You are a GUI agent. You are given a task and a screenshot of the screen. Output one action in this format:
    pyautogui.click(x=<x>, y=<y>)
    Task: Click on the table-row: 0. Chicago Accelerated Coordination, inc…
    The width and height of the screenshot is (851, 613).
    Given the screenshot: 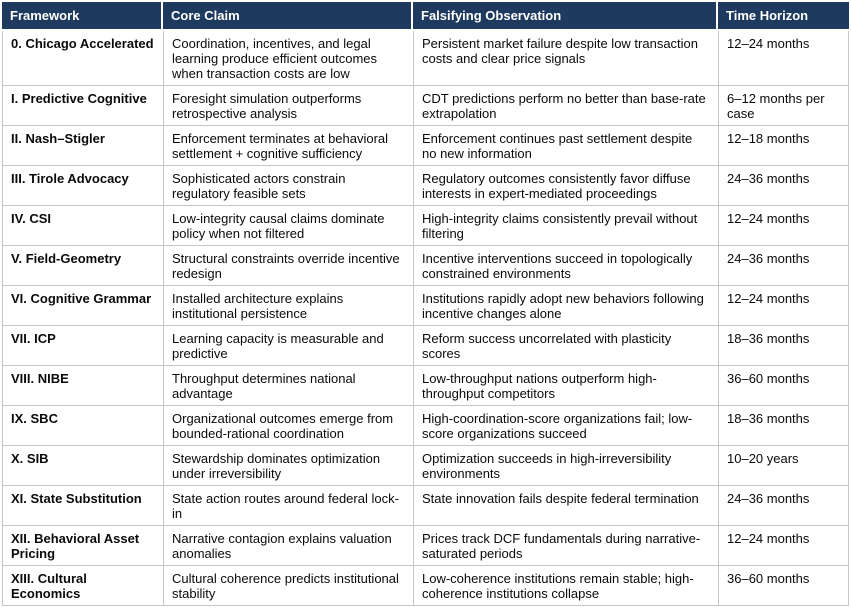 What is the action you would take?
    pyautogui.click(x=425, y=58)
    